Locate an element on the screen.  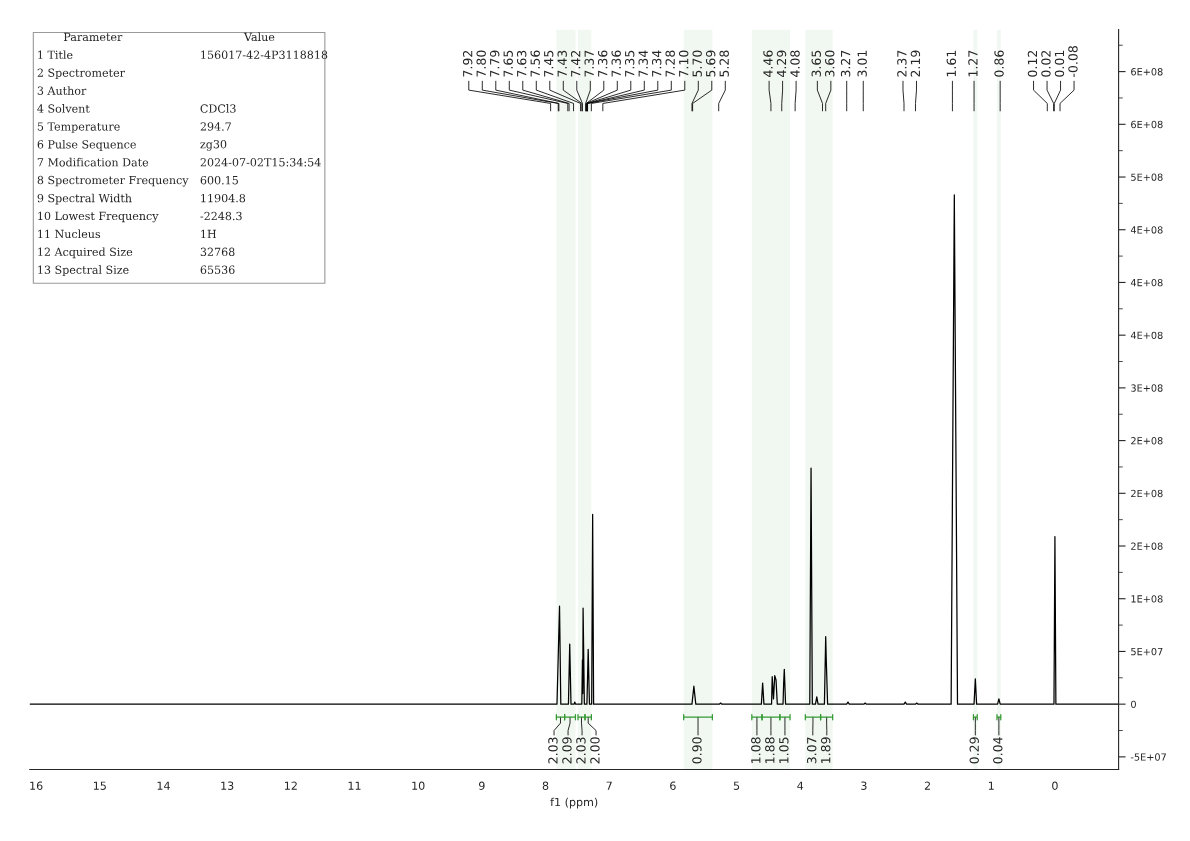
annotation: 3.60 is located at coordinates (830, 63).